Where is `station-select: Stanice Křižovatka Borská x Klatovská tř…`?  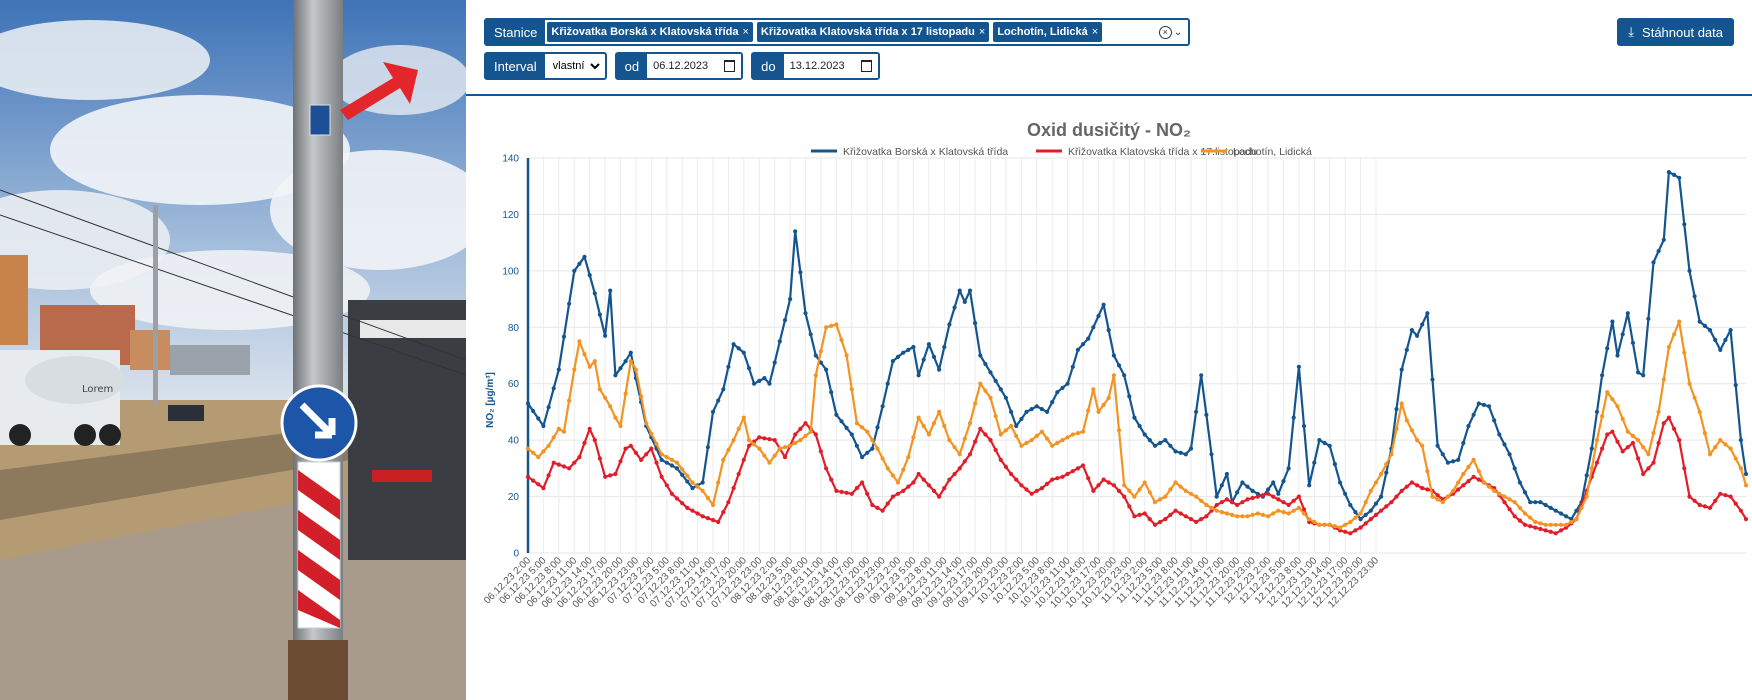 station-select: Stanice Křižovatka Borská x Klatovská tř… is located at coordinates (837, 32).